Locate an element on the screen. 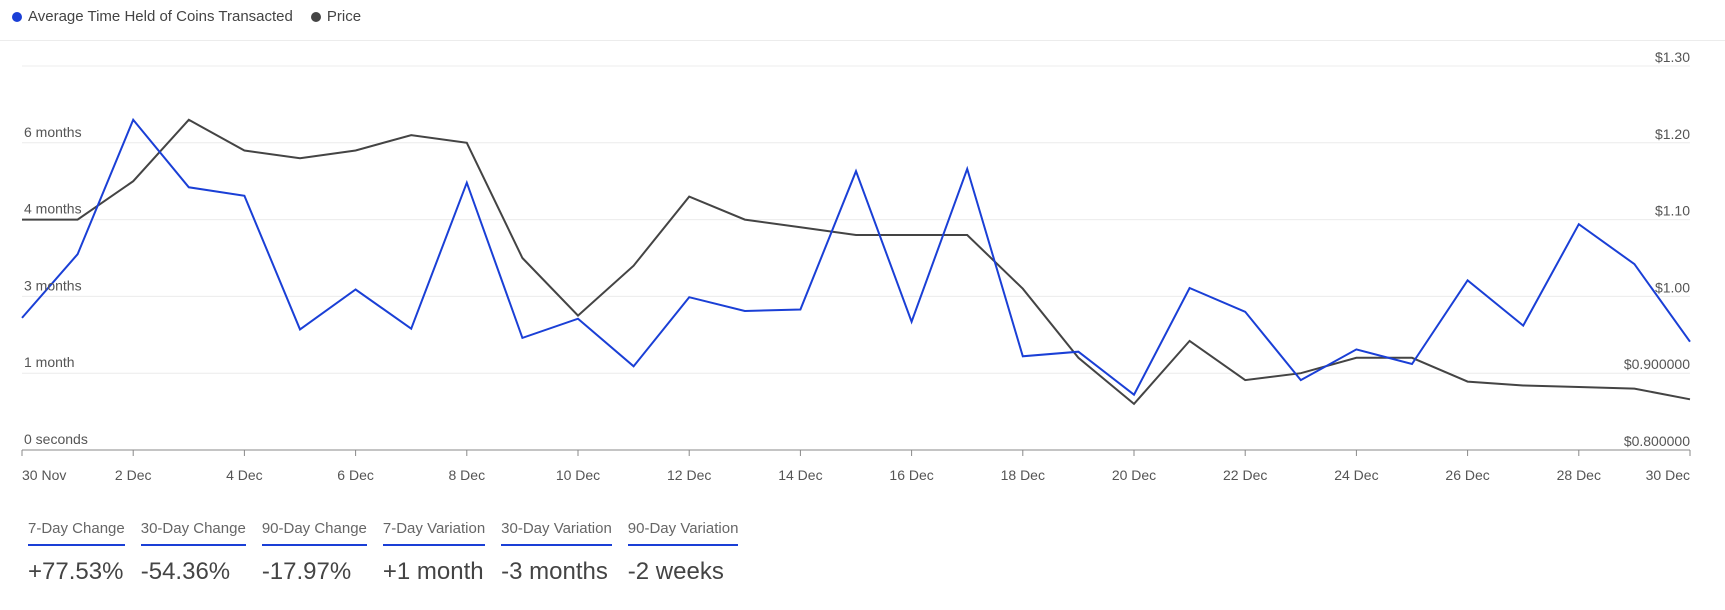  x-axis-tick-label: 4 Dec is located at coordinates (244, 475).